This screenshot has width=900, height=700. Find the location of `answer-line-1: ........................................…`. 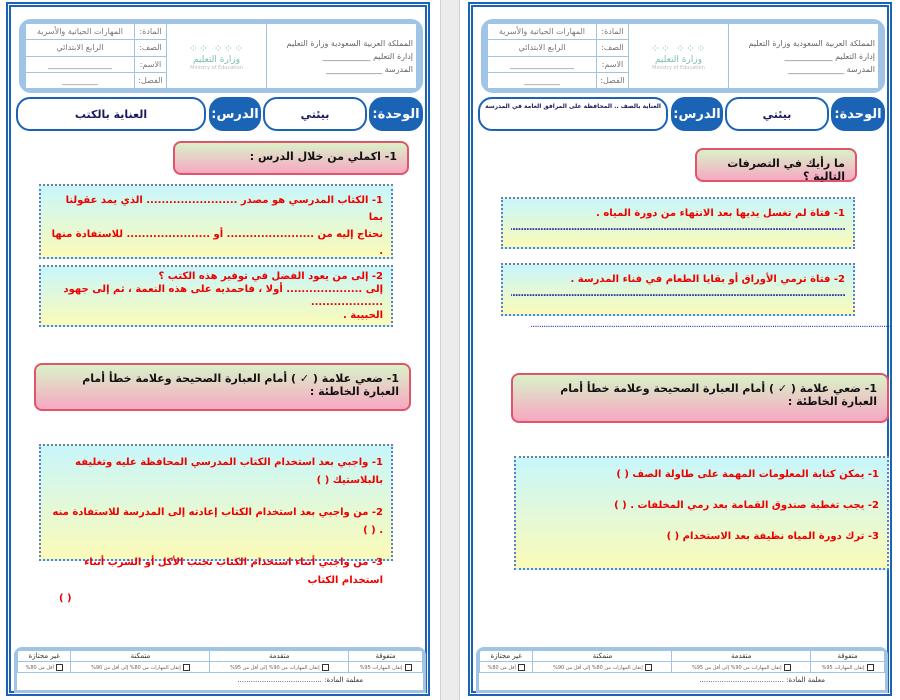

answer-line-1: ........................................… is located at coordinates (678, 227).